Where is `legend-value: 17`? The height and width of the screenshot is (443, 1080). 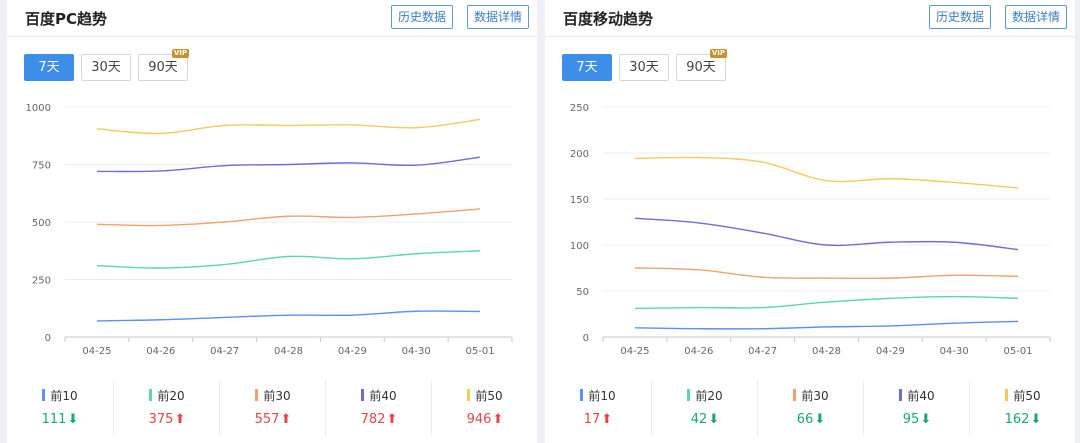
legend-value: 17 is located at coordinates (592, 419).